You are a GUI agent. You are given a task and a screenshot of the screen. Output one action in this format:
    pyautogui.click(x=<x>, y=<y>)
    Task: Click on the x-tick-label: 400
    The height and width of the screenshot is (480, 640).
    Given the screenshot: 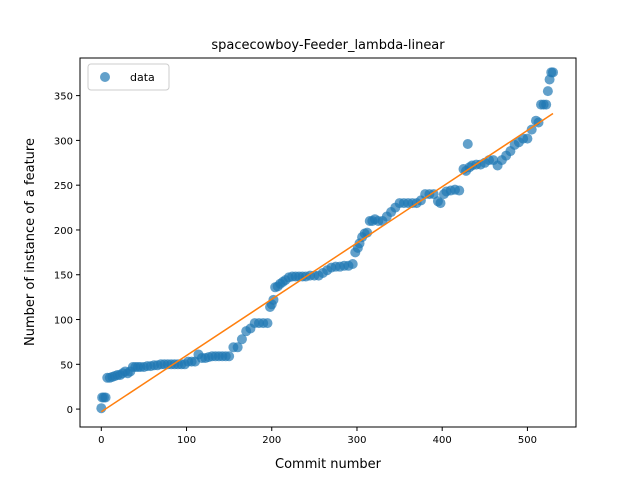 What is the action you would take?
    pyautogui.click(x=442, y=440)
    